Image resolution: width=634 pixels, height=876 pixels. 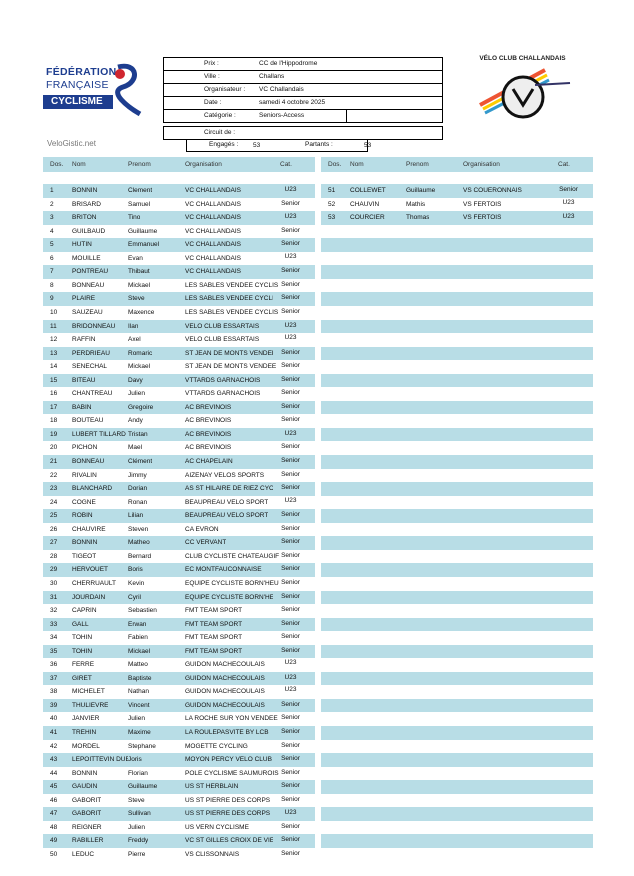 What do you see at coordinates (179, 638) in the screenshot?
I see `table-row: 34 TOHIN Fabien FMT TEAM SPORT Senior` at bounding box center [179, 638].